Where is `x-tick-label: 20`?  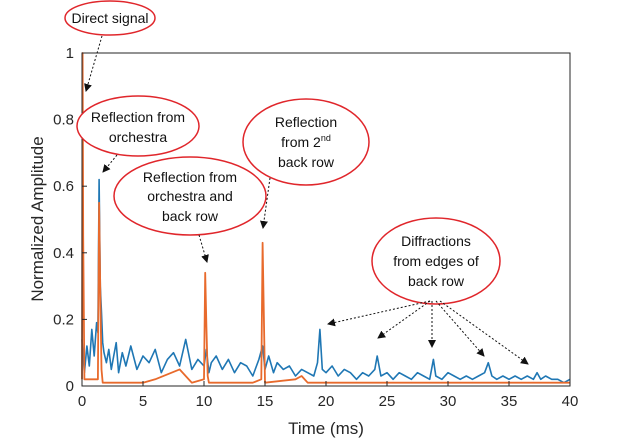
x-tick-label: 20 is located at coordinates (326, 401).